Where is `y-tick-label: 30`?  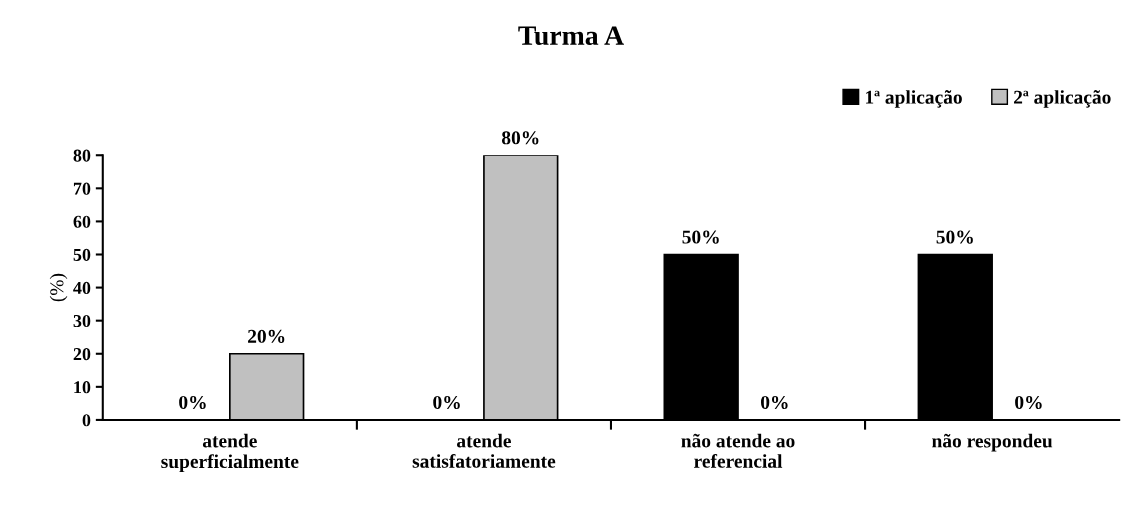
y-tick-label: 30 is located at coordinates (82, 321).